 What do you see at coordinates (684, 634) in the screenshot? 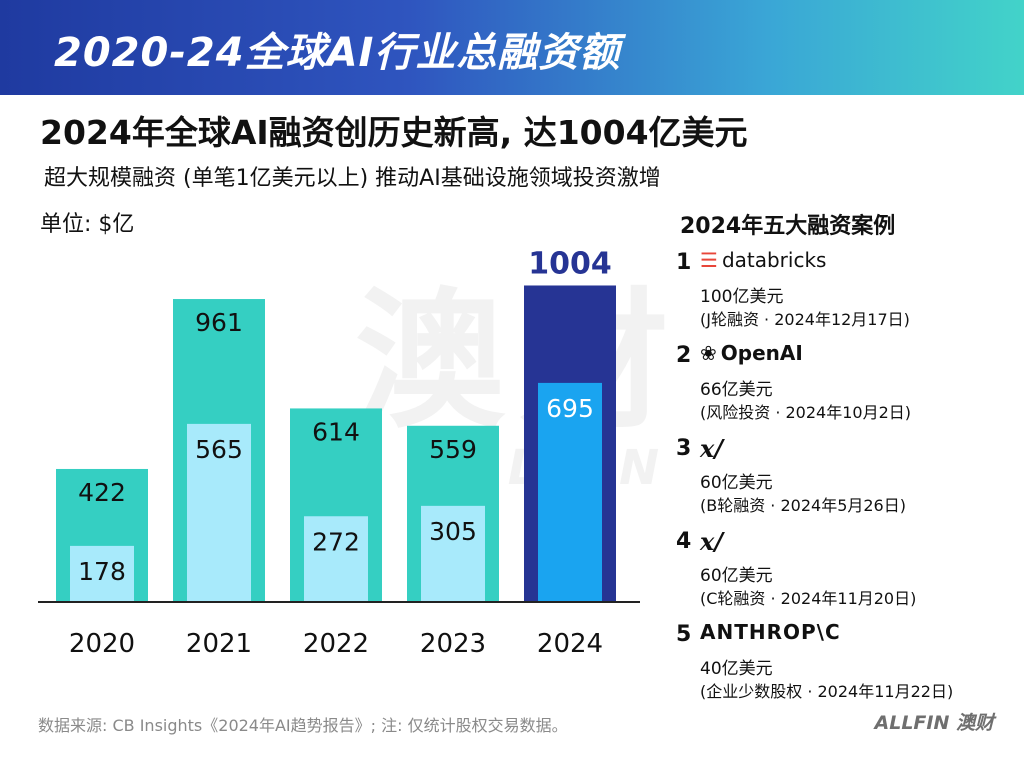
I see `deal-rank: 5` at bounding box center [684, 634].